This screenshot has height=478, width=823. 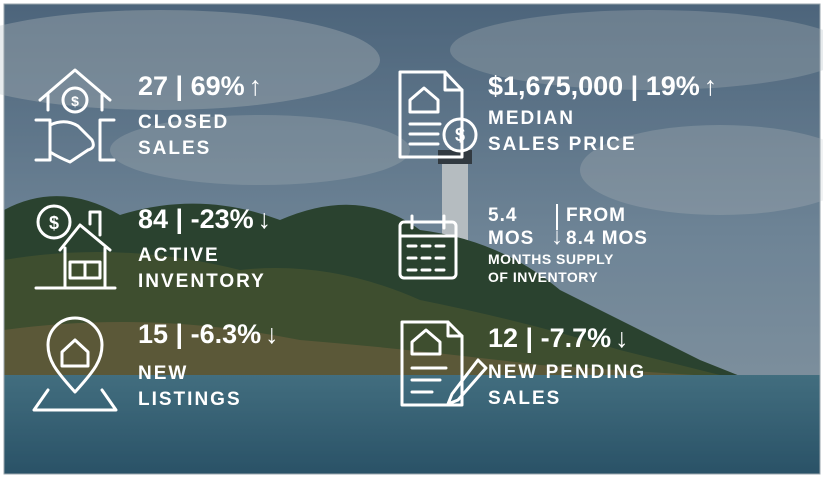 I want to click on stat-headline: 27 | 69% ↑, so click(x=200, y=86).